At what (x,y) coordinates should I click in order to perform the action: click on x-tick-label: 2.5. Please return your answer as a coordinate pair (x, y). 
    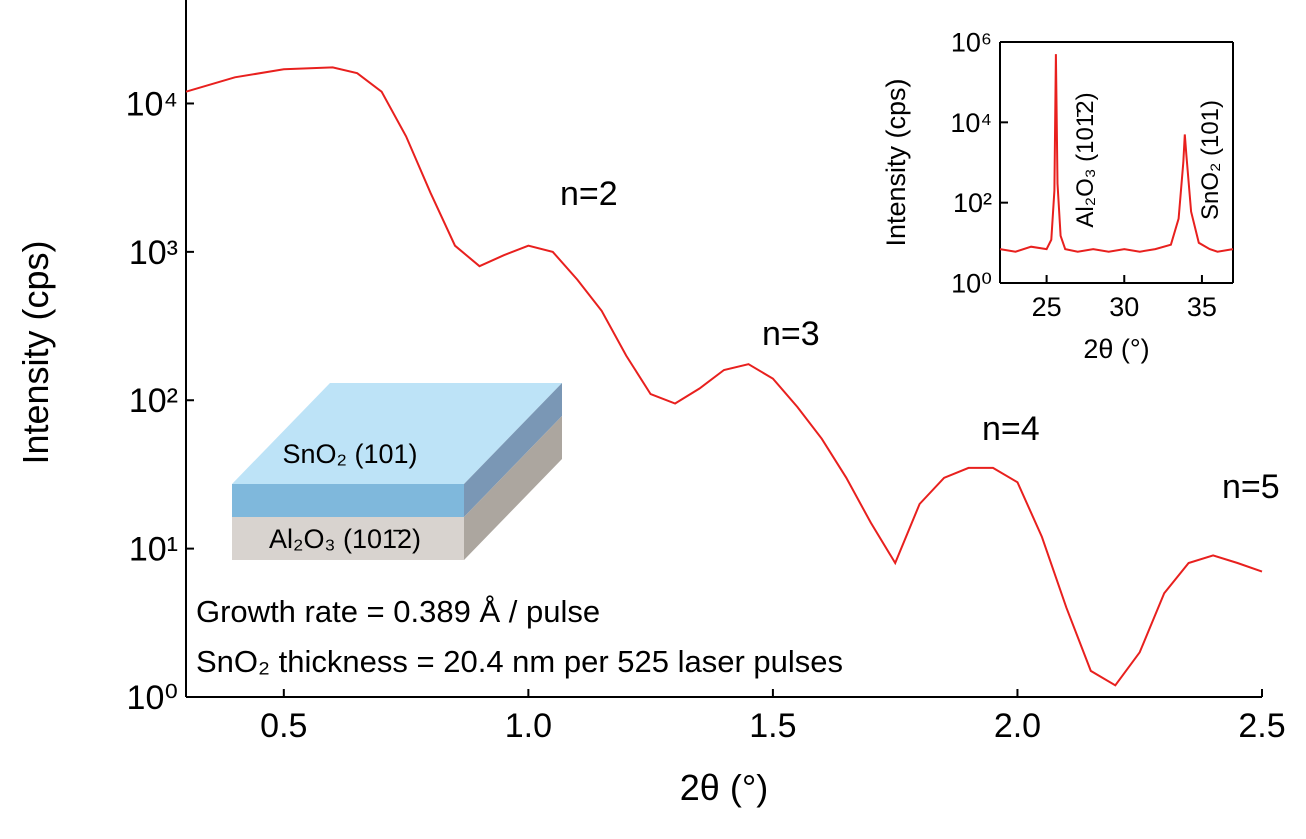
    Looking at the image, I should click on (1261, 726).